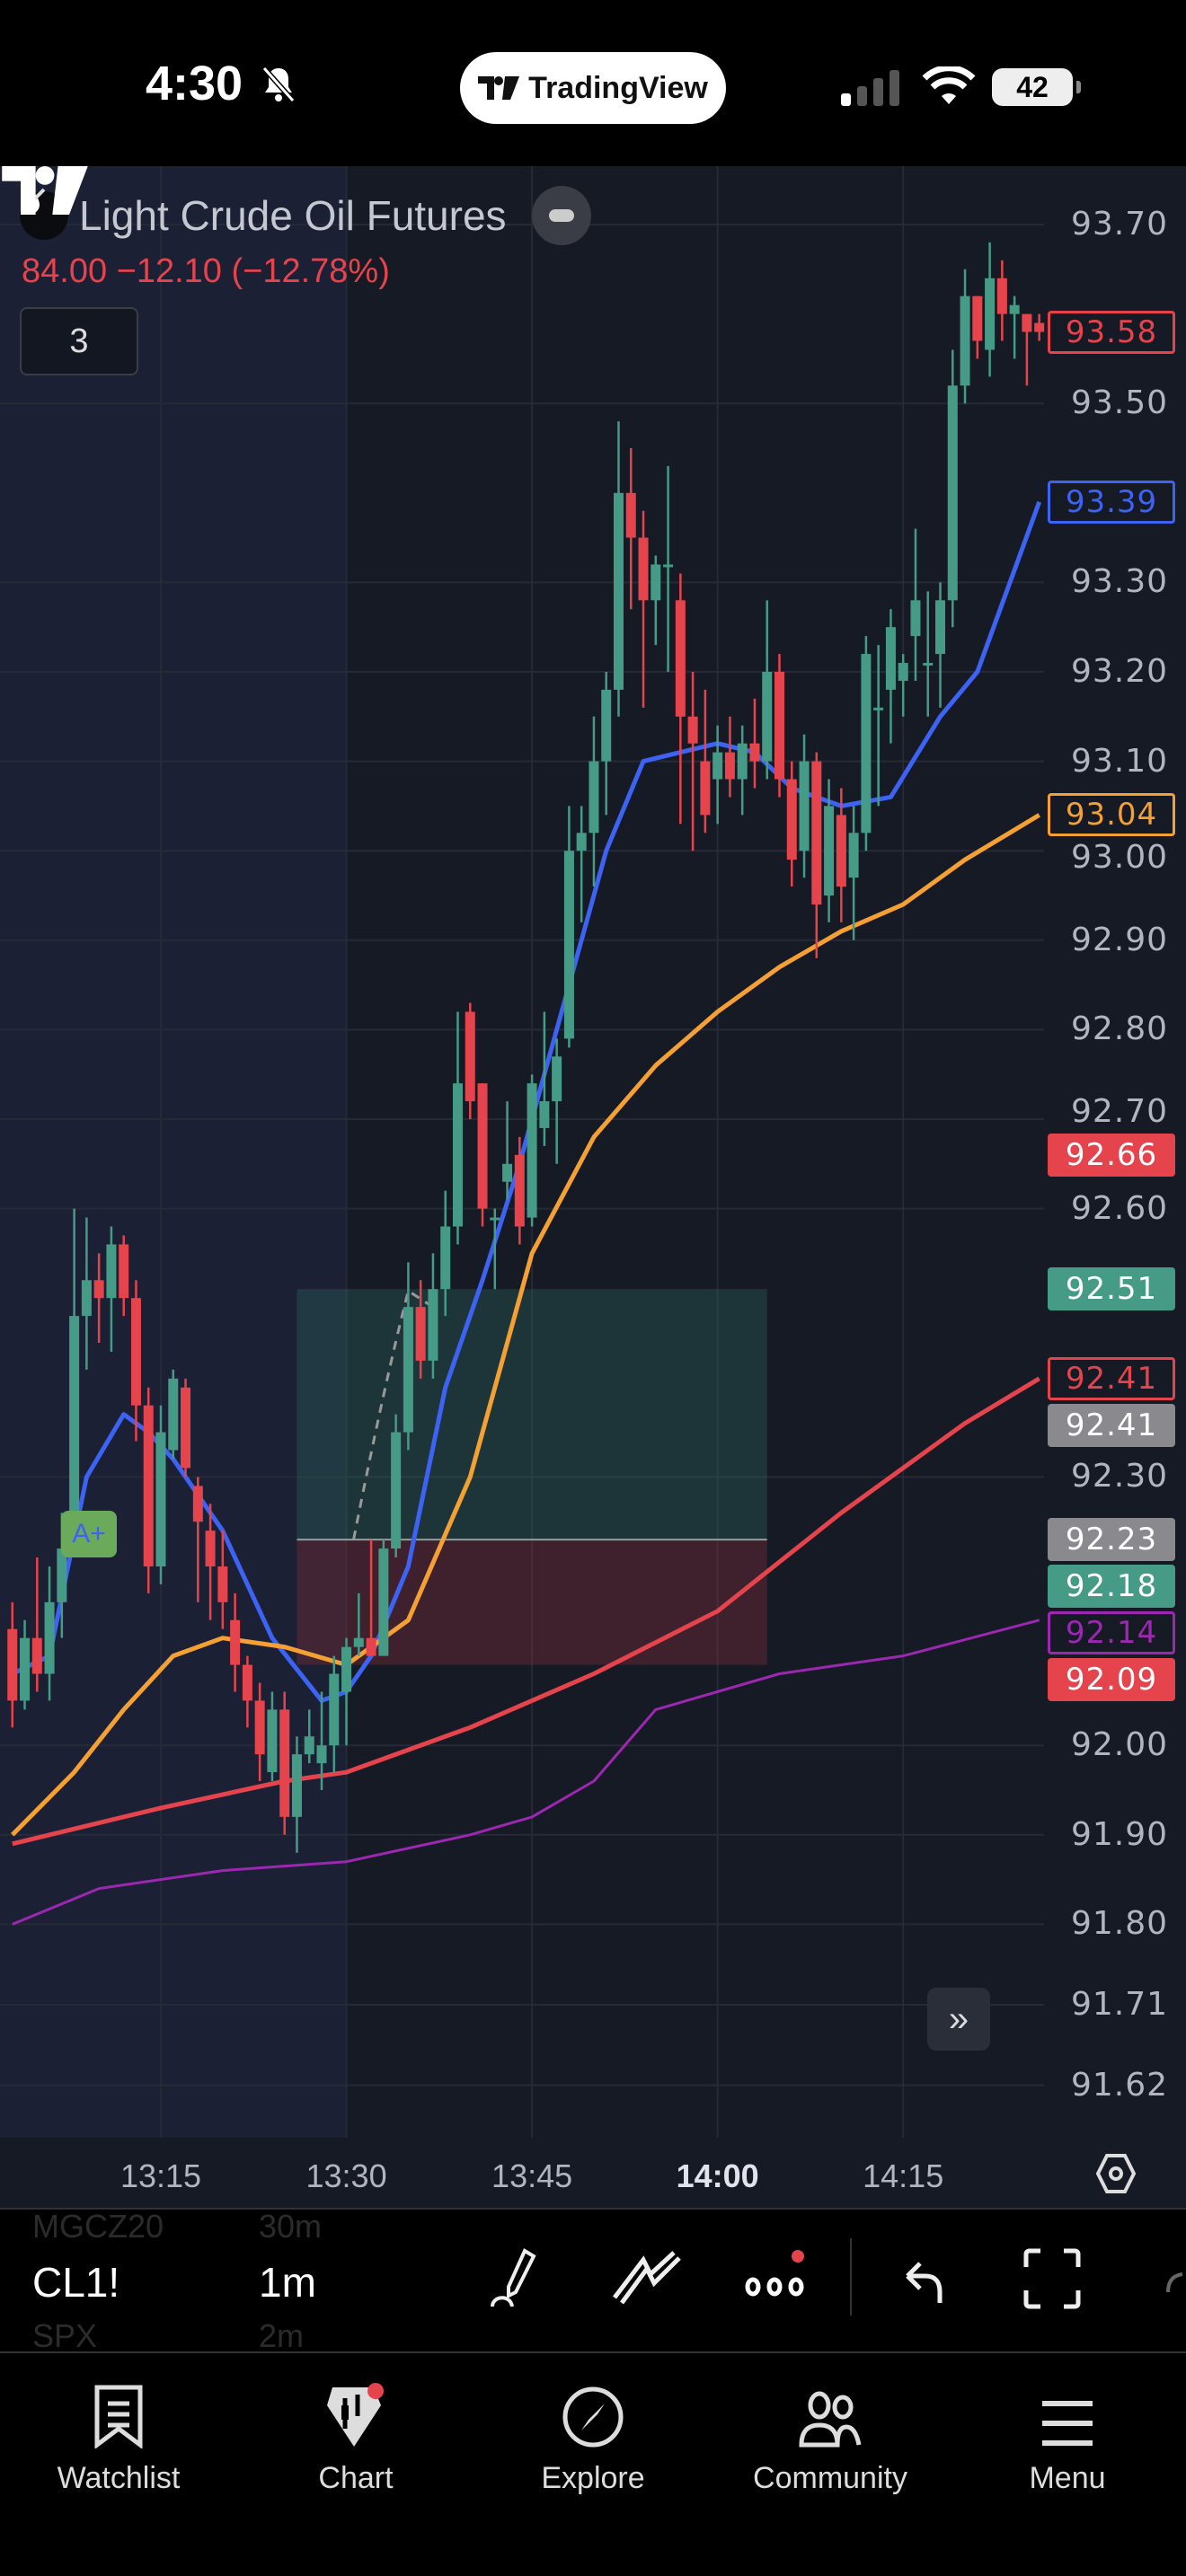 The height and width of the screenshot is (2576, 1186). What do you see at coordinates (76, 2282) in the screenshot?
I see `symbol-picker: CL1!` at bounding box center [76, 2282].